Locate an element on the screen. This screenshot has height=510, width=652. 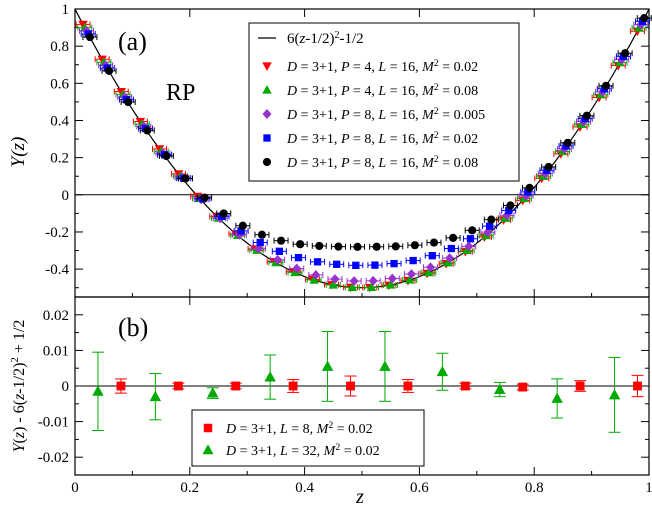
legend-label: D = 3+1, P = 4, L = 16, M2 = 0.02 is located at coordinates (382, 67).